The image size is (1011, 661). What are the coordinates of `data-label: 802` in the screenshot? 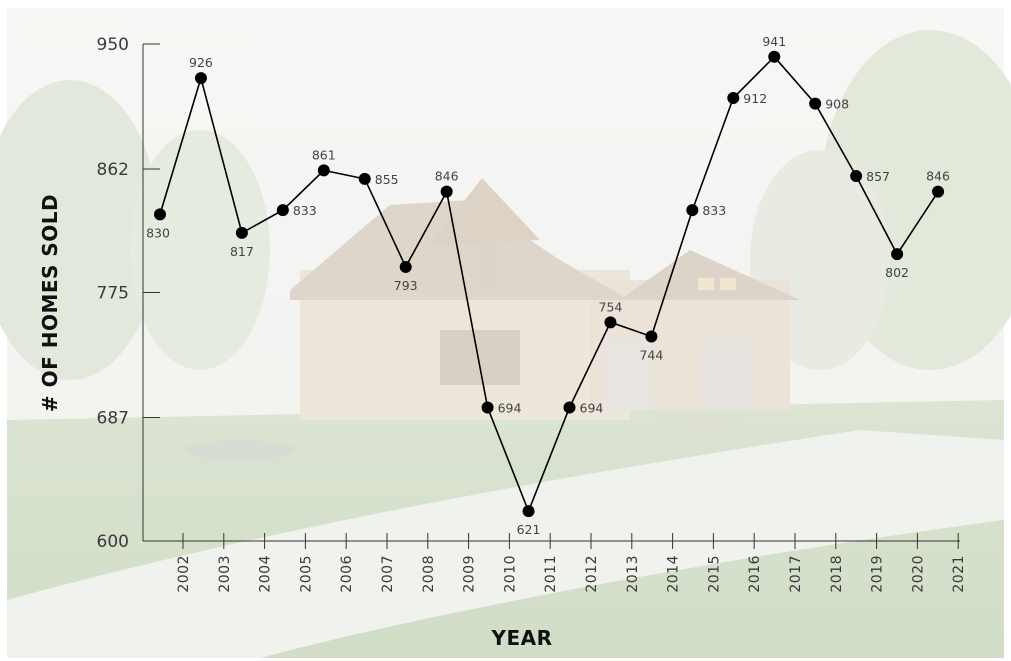 It's located at (897, 272).